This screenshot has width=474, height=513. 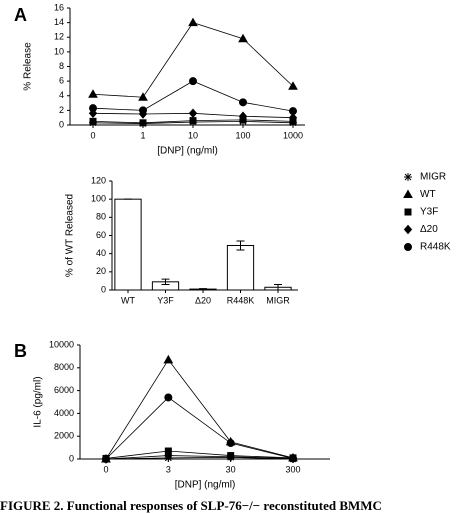 What do you see at coordinates (59, 7) in the screenshot?
I see `y-tick-label: 16` at bounding box center [59, 7].